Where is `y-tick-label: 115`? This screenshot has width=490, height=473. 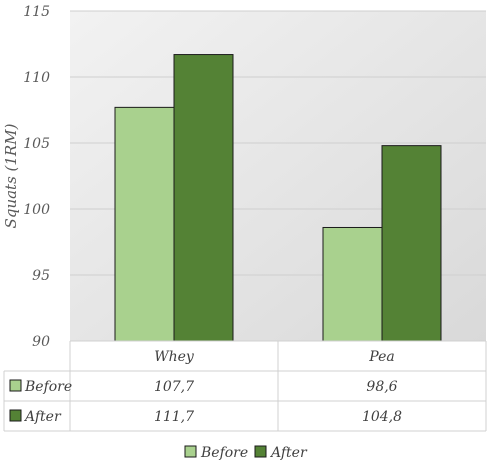
y-tick-label: 115 is located at coordinates (36, 12).